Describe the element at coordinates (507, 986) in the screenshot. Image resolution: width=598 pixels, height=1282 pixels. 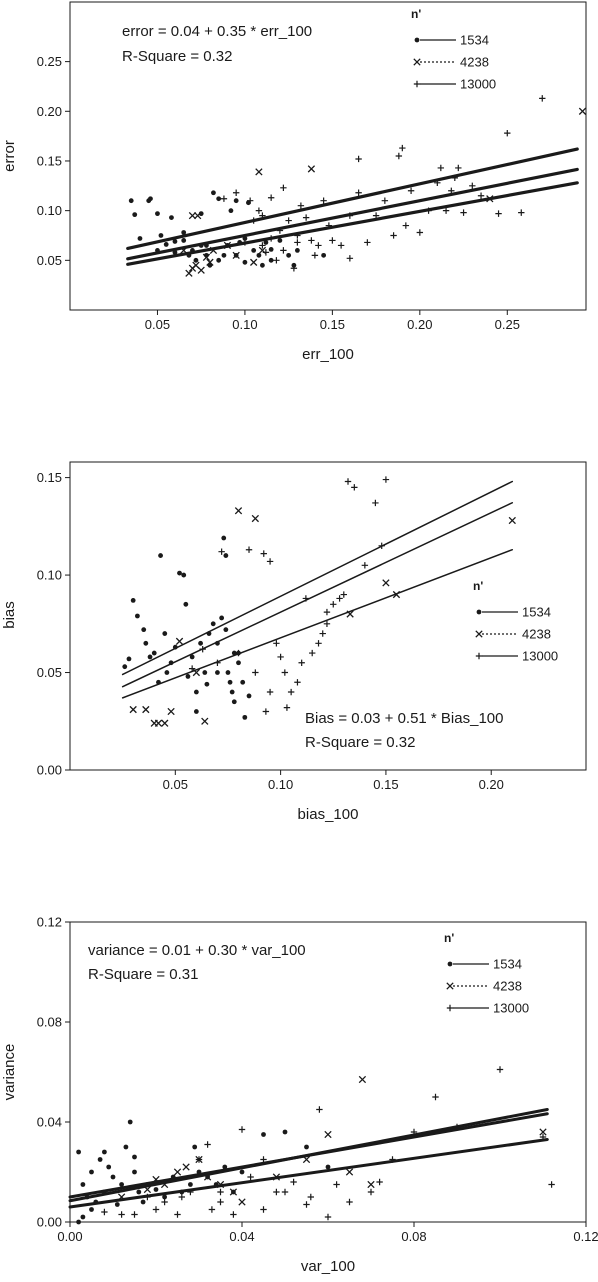
I see `legend-label: 4238` at that location.